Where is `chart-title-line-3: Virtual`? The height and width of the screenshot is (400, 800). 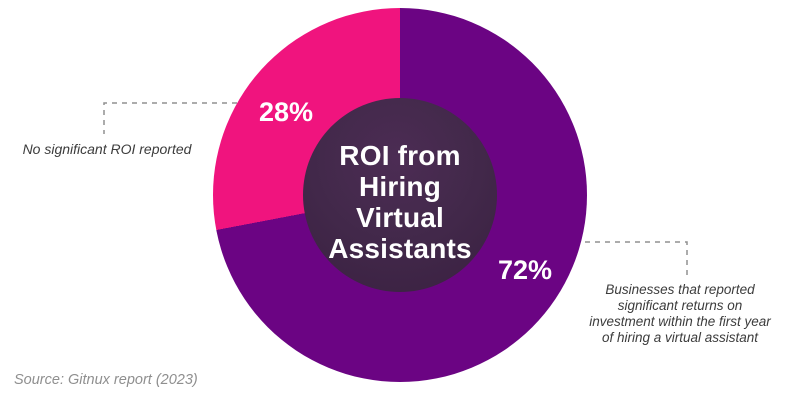 chart-title-line-3: Virtual is located at coordinates (400, 217).